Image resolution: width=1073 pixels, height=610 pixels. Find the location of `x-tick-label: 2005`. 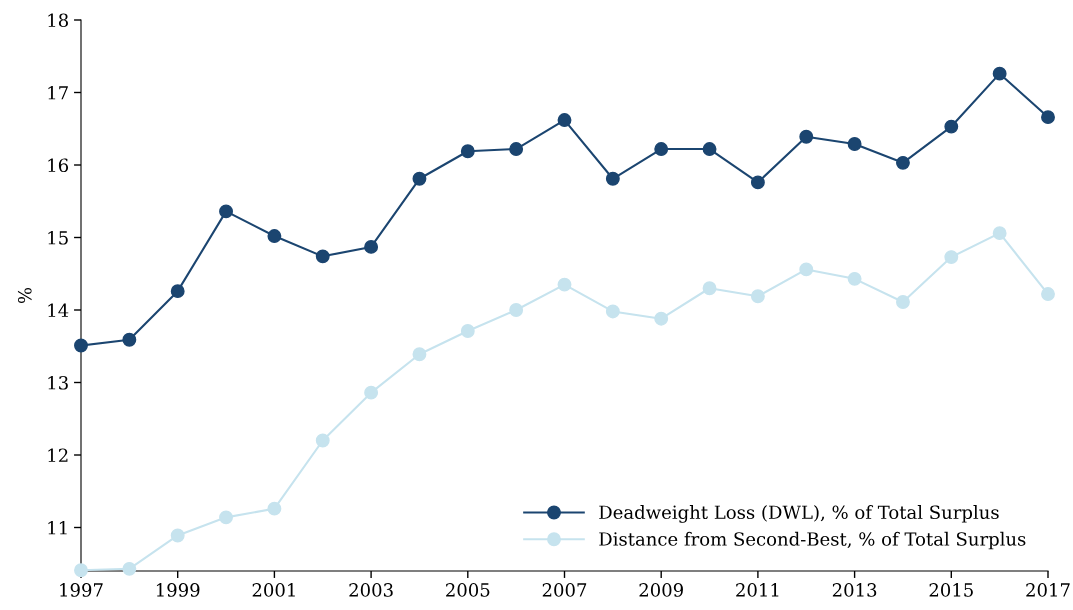

x-tick-label: 2005 is located at coordinates (468, 590).